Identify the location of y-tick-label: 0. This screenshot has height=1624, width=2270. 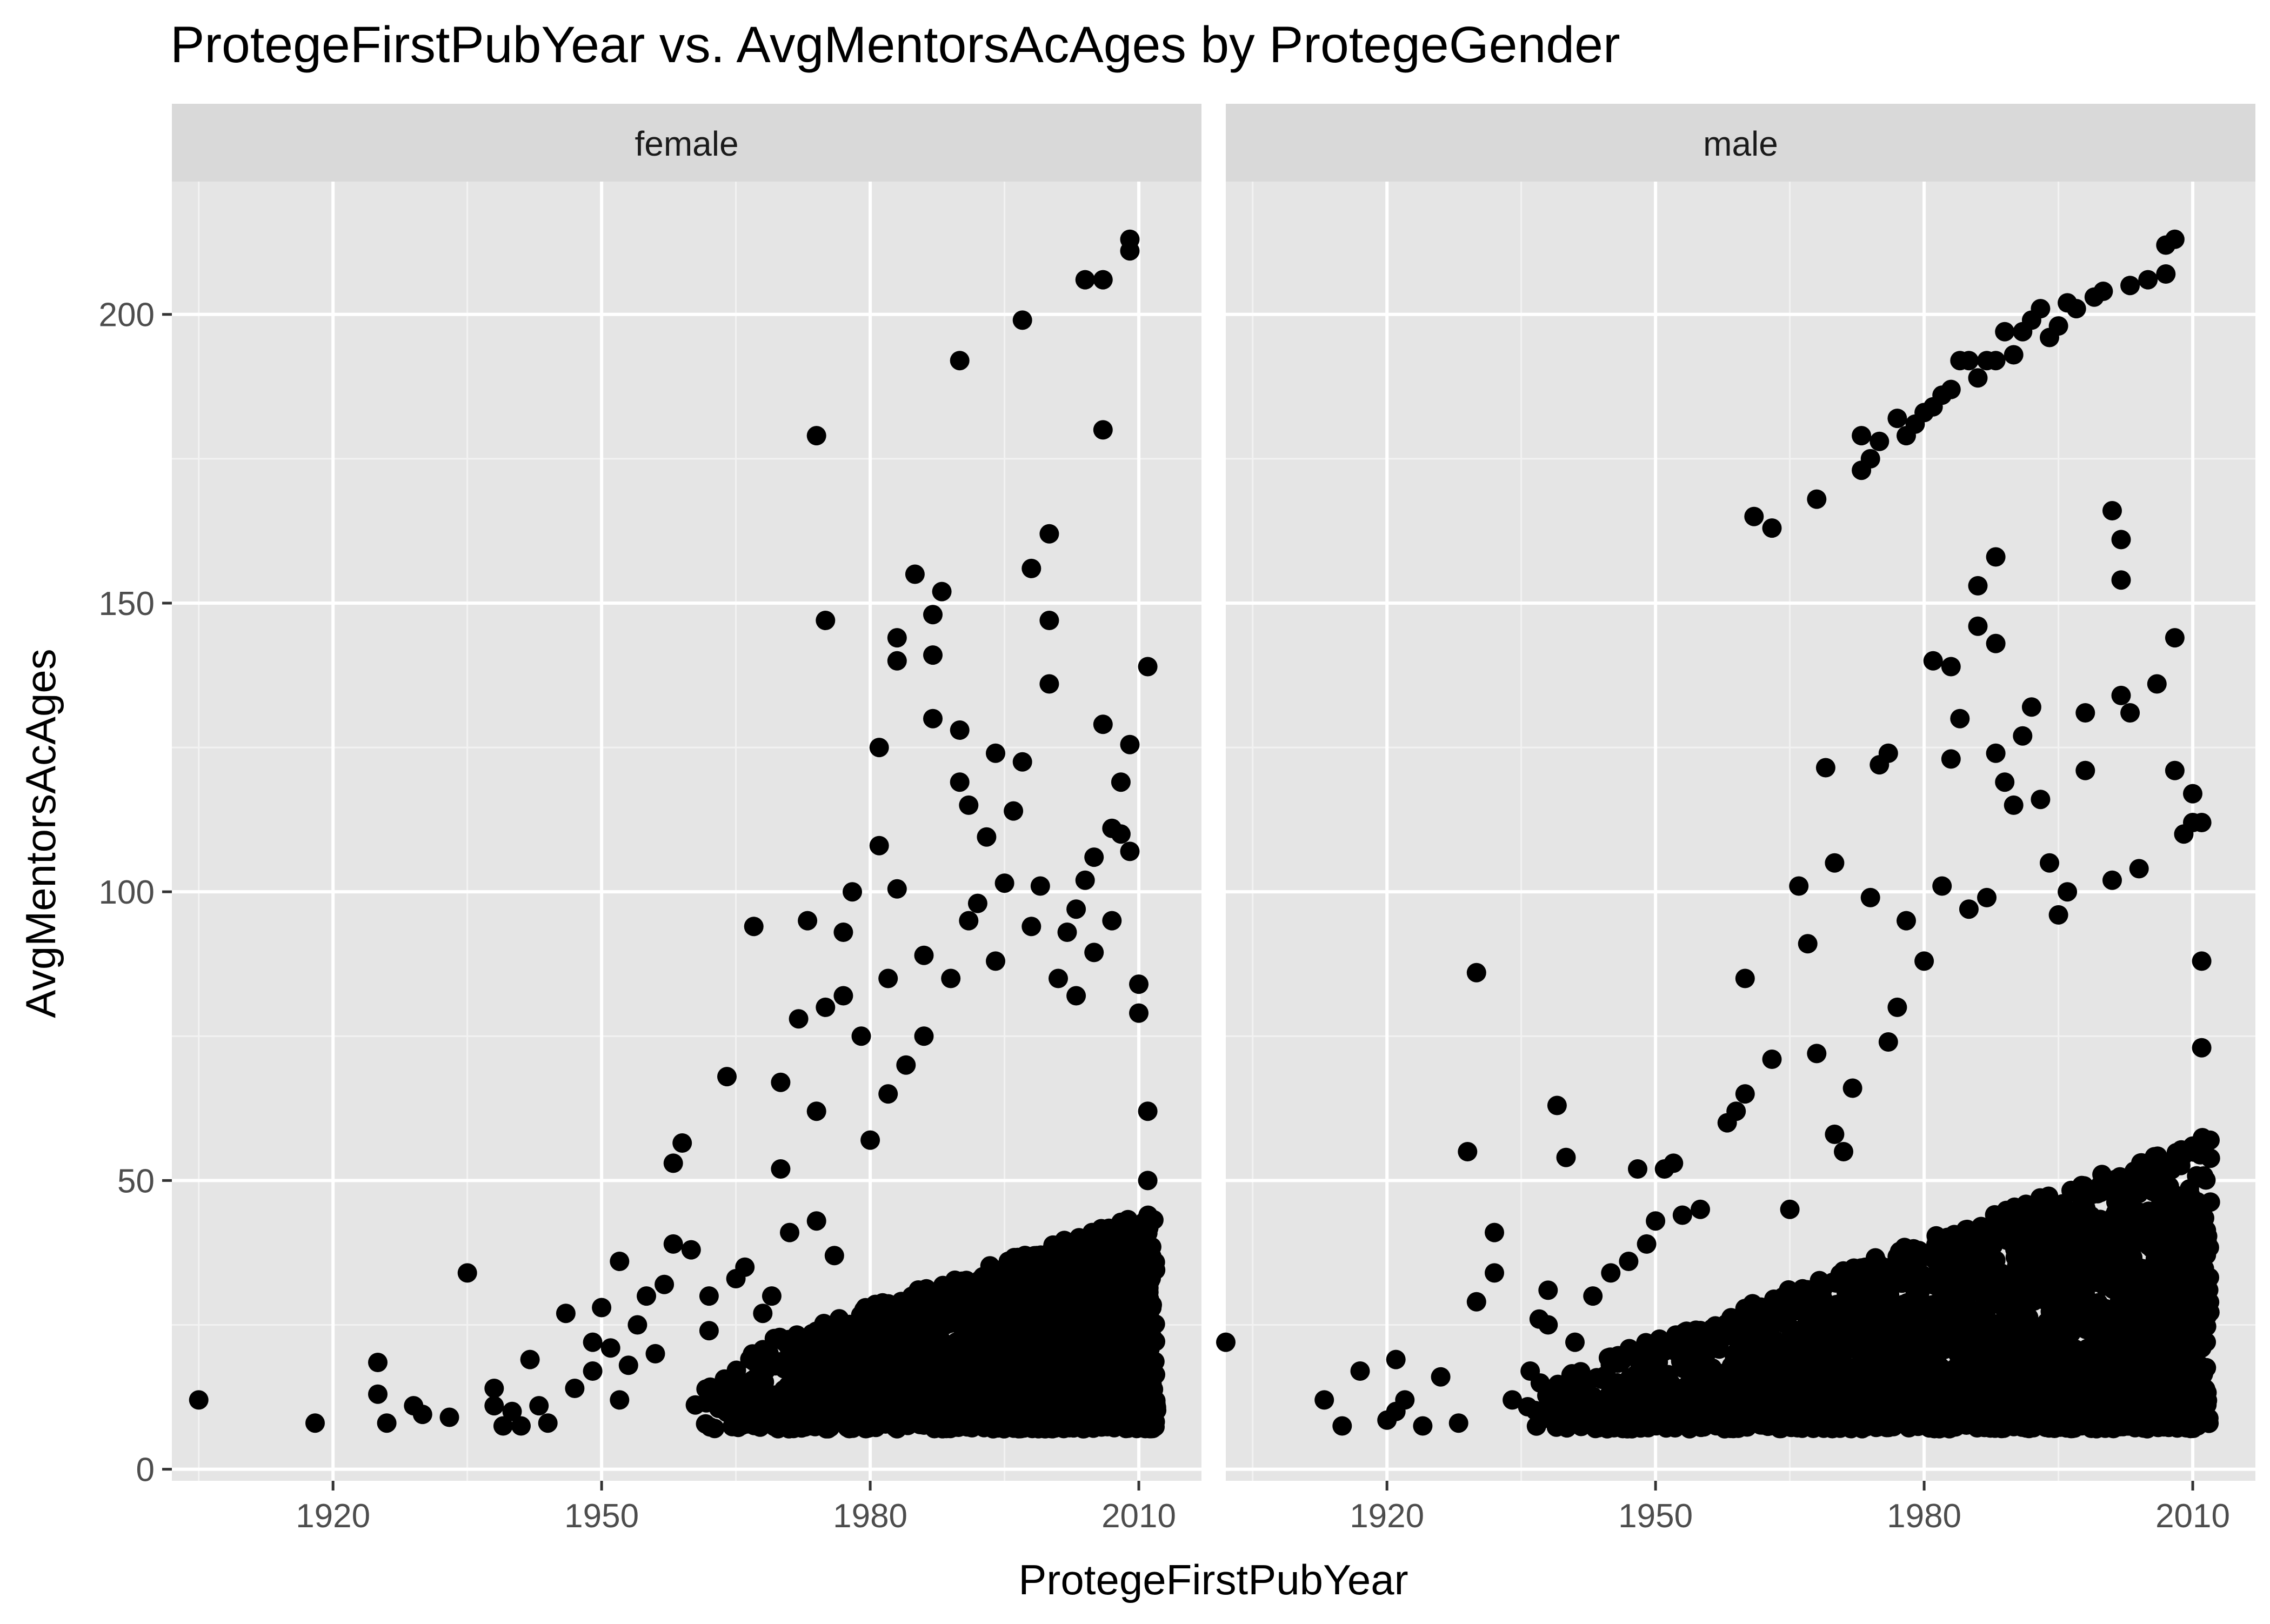
(145, 1470).